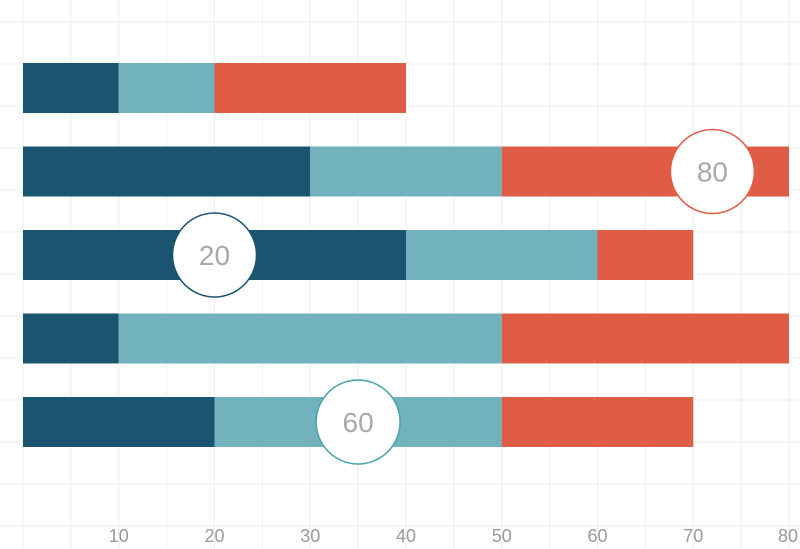 This screenshot has width=800, height=549. Describe the element at coordinates (167, 171) in the screenshot. I see `bar-segment-row2-series1` at that location.